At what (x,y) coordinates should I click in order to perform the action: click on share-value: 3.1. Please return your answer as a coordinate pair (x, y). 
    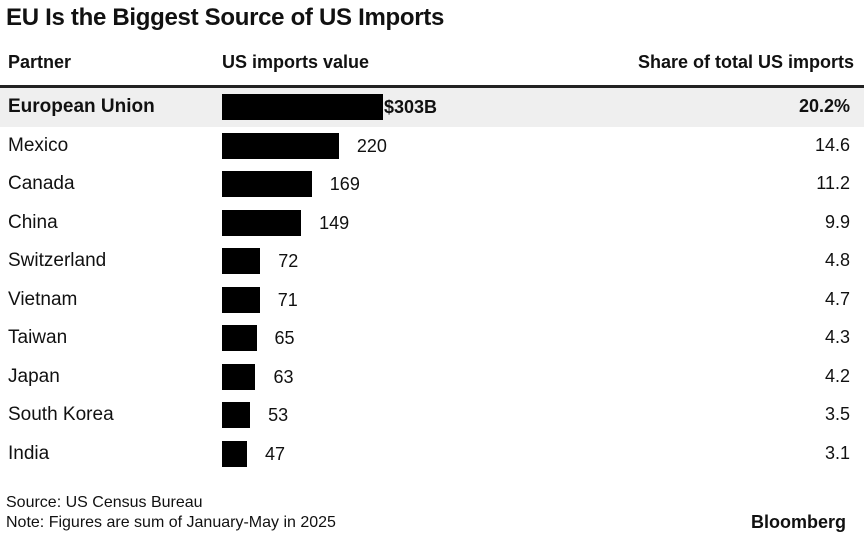
    Looking at the image, I should click on (837, 452).